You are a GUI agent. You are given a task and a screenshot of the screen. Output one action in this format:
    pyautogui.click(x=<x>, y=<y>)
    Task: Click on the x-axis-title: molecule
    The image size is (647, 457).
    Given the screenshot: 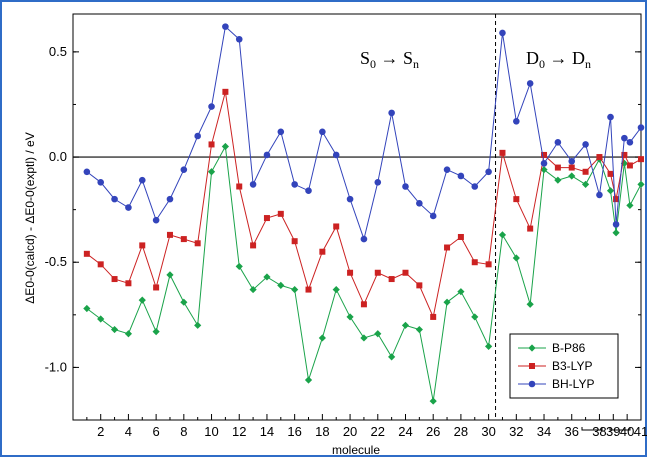 What is the action you would take?
    pyautogui.click(x=356, y=450)
    